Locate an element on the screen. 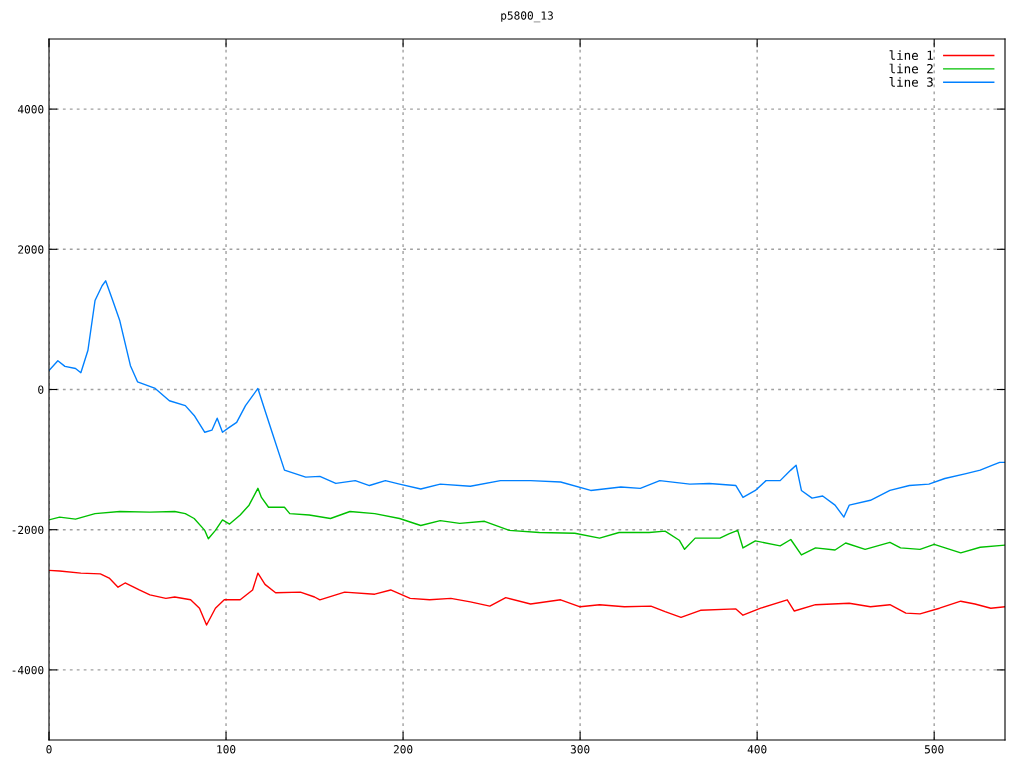 This screenshot has width=1024, height=768. x-tick-label: 0 is located at coordinates (49, 749).